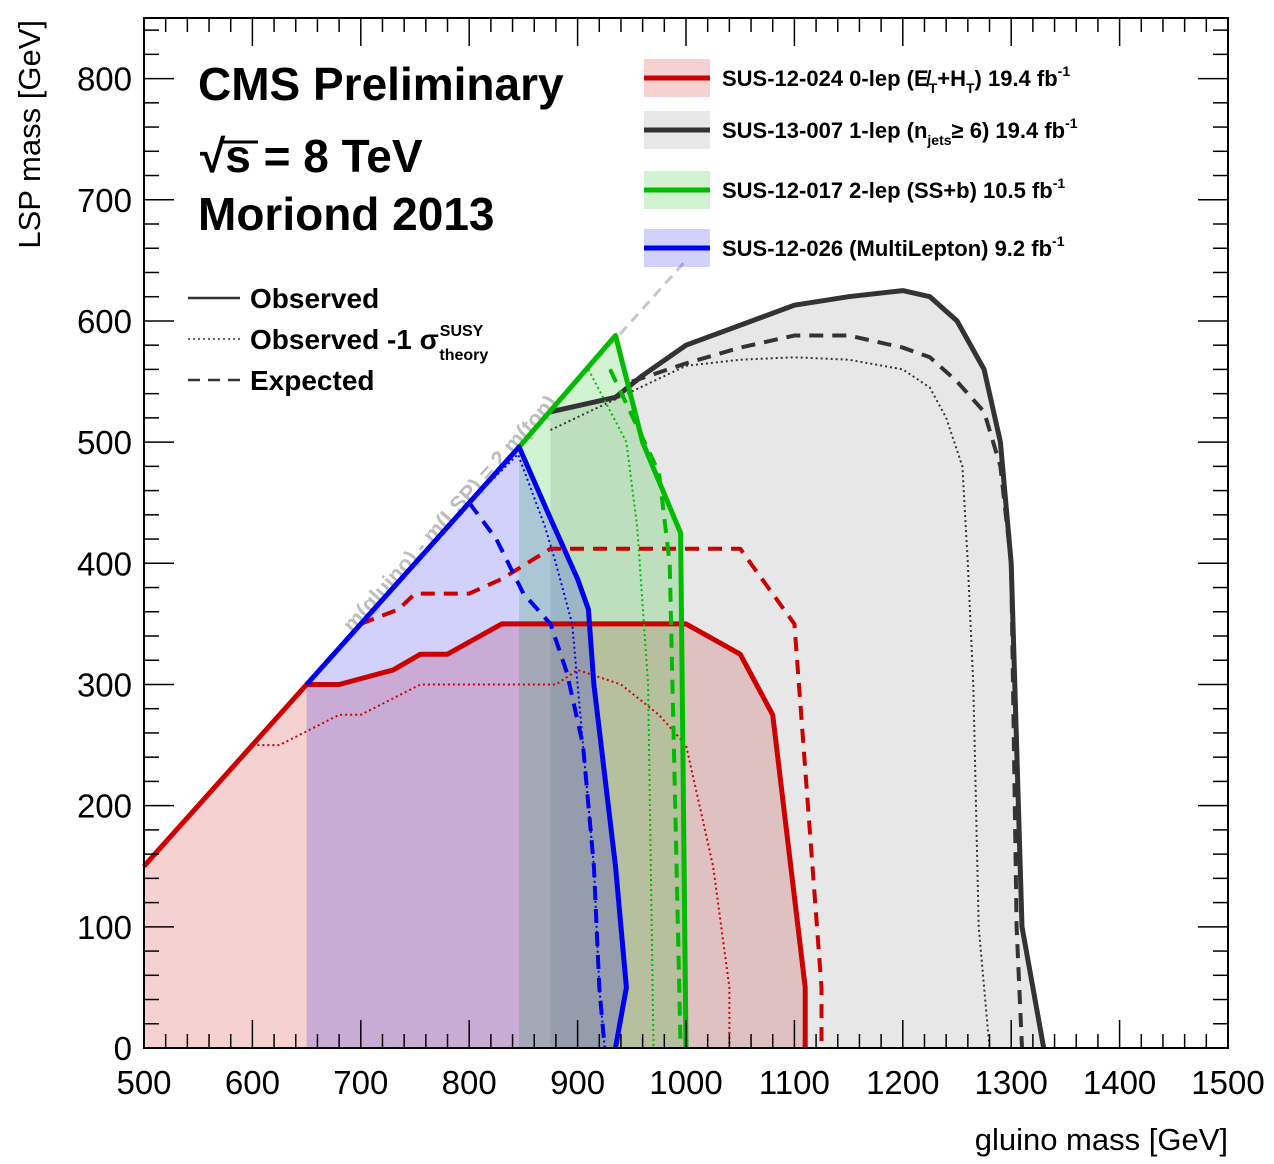 This screenshot has height=1164, width=1274. I want to click on legend-label-1: SUS-13-007 1-lep (njets≥ 6) 19.4 fb-1, so click(900, 131).